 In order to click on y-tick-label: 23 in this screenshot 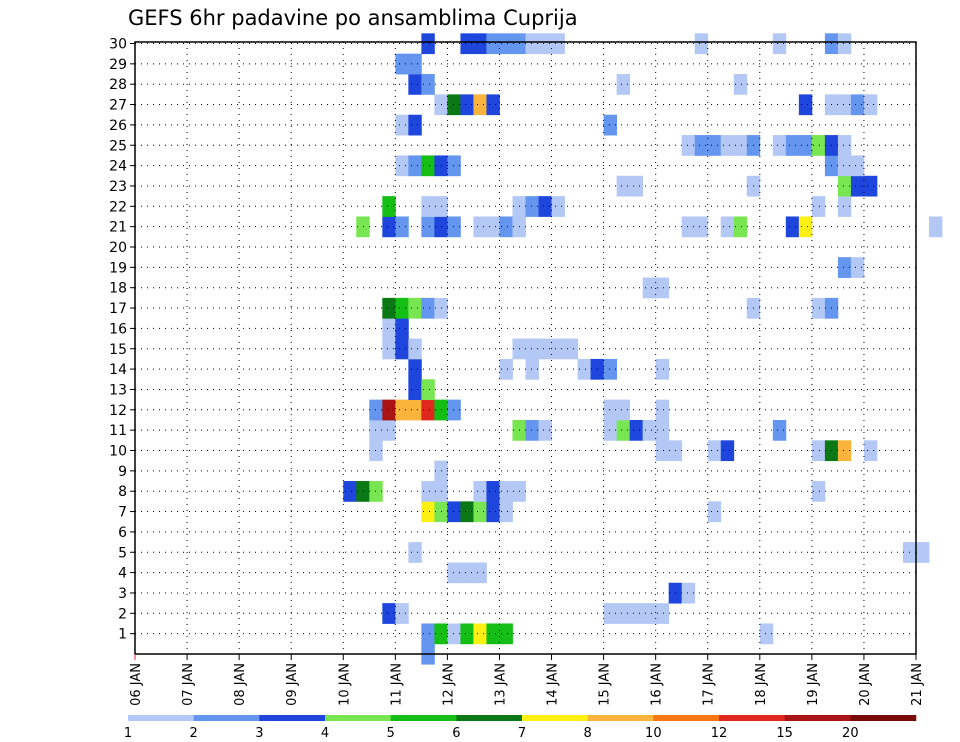, I will do `click(118, 187)`.